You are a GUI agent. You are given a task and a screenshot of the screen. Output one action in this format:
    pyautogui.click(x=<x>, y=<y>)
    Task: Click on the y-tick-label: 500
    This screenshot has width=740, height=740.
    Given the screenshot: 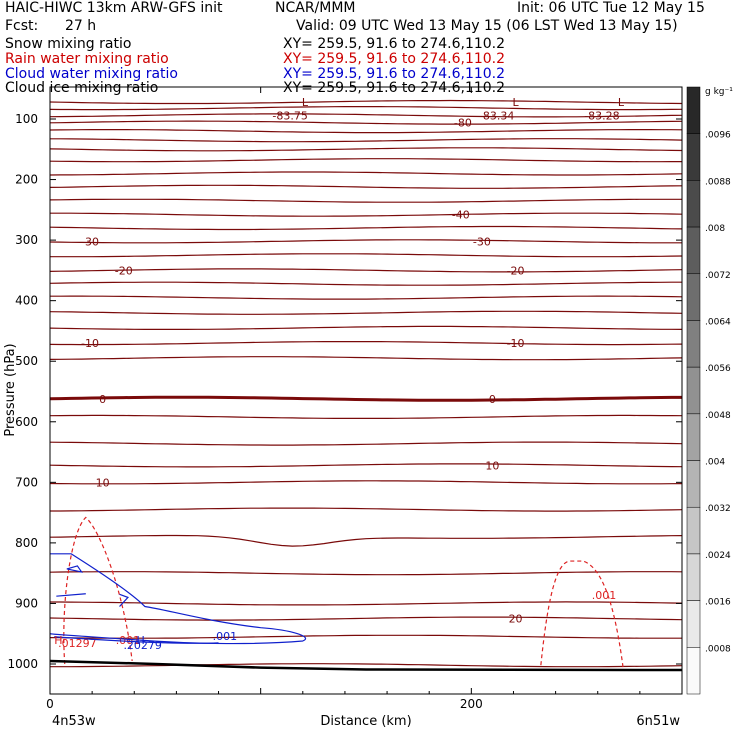 What is the action you would take?
    pyautogui.click(x=26, y=361)
    